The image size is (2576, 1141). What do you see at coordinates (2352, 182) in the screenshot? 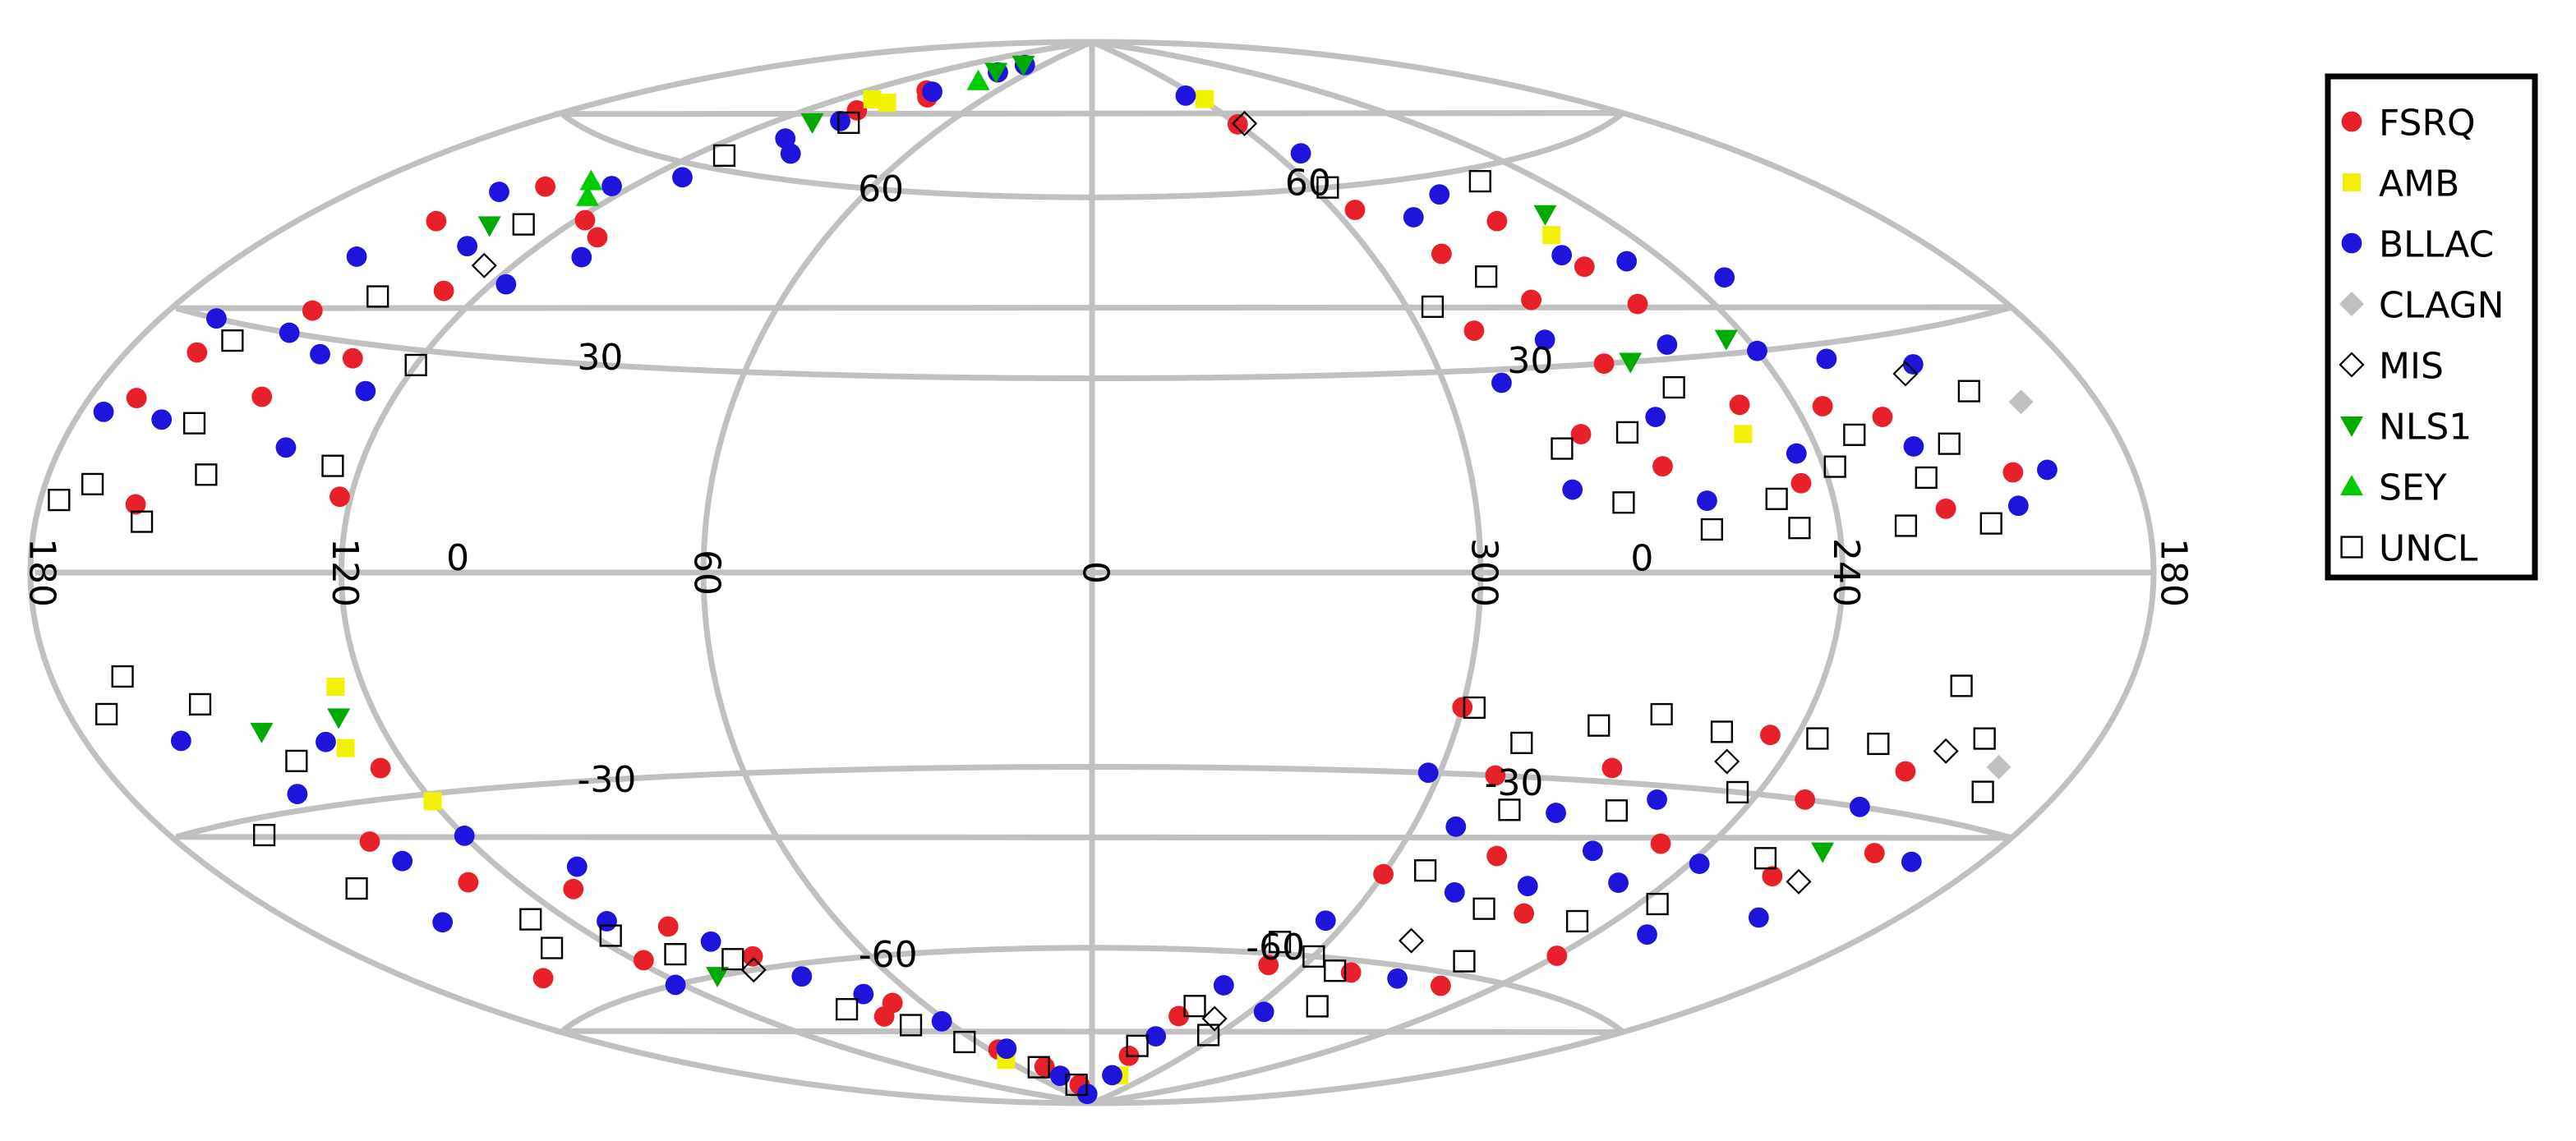
I see `legend-marker-amb` at bounding box center [2352, 182].